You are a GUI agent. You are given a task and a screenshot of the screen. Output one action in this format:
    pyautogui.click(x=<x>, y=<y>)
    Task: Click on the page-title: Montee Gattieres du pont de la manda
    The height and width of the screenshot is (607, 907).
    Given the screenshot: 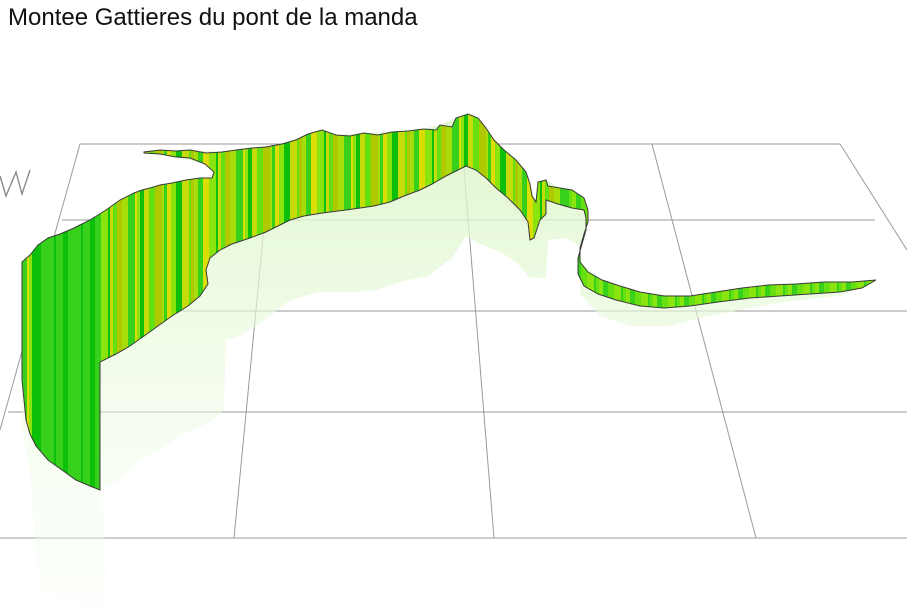 What is the action you would take?
    pyautogui.click(x=213, y=17)
    